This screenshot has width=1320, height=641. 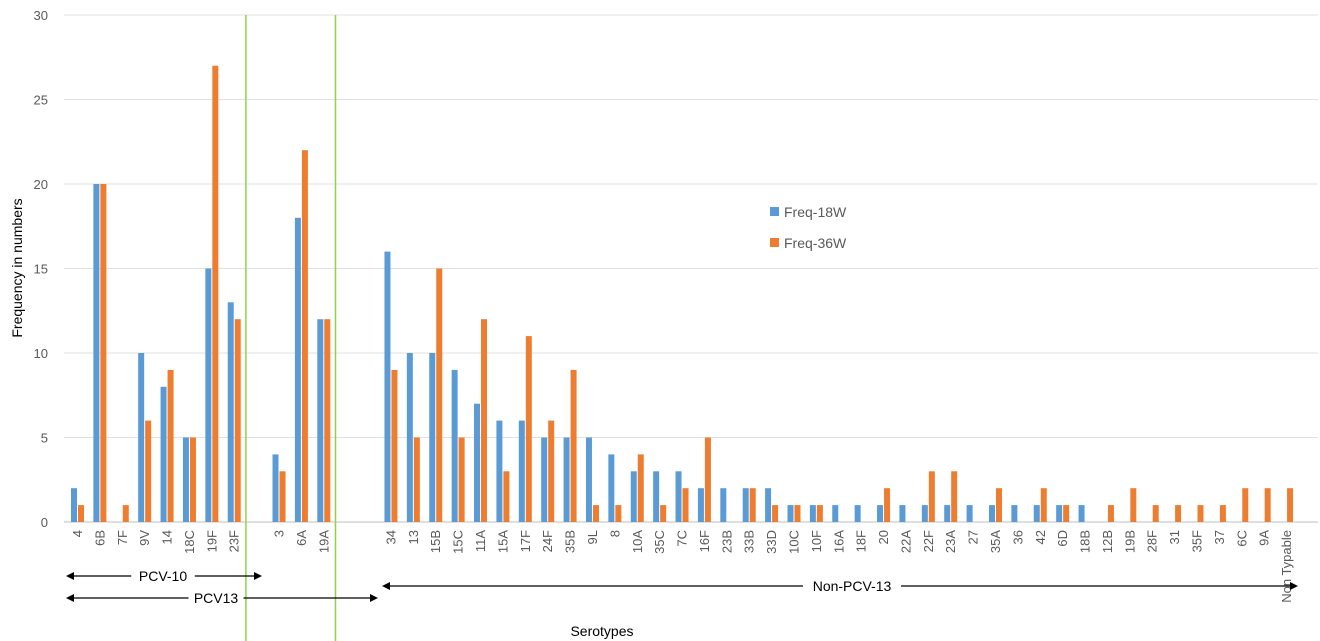 What do you see at coordinates (1059, 513) in the screenshot?
I see `bar-freq-18w-6d` at bounding box center [1059, 513].